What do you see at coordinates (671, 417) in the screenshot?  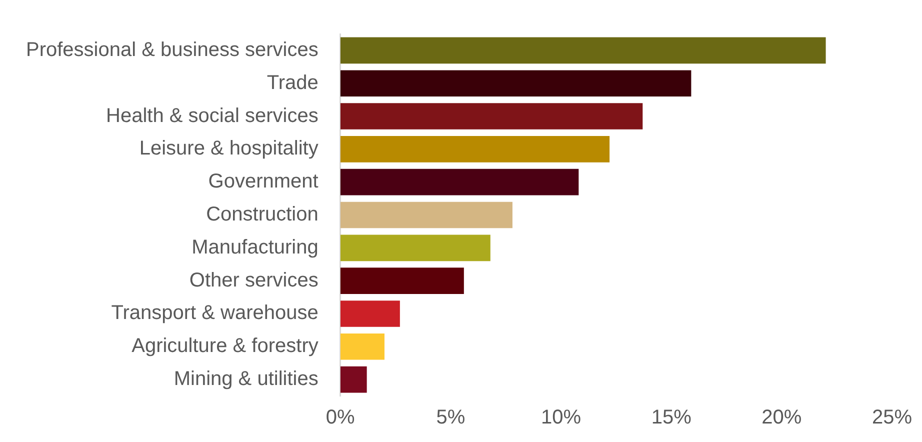 I see `x-tick-label: 15%` at bounding box center [671, 417].